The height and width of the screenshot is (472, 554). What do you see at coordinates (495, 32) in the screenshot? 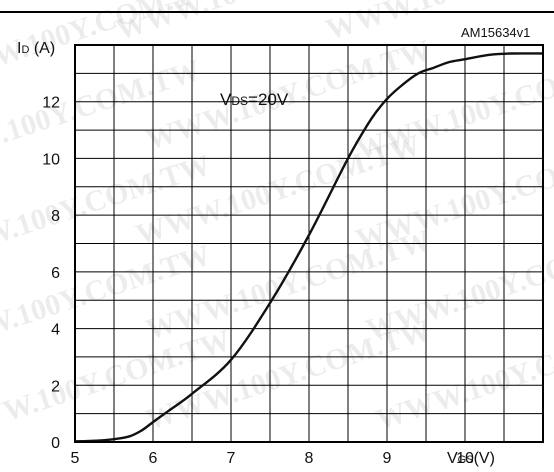
I see `figure-id: AM15634v1` at bounding box center [495, 32].